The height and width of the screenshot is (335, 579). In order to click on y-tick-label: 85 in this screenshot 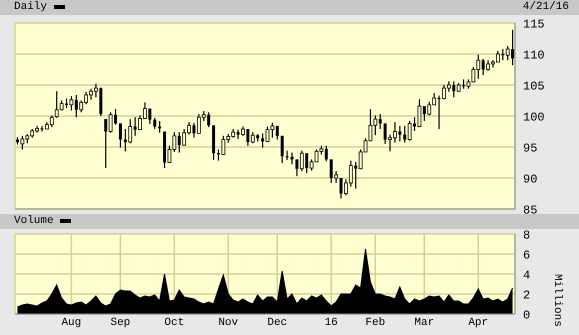, I will do `click(530, 210)`.